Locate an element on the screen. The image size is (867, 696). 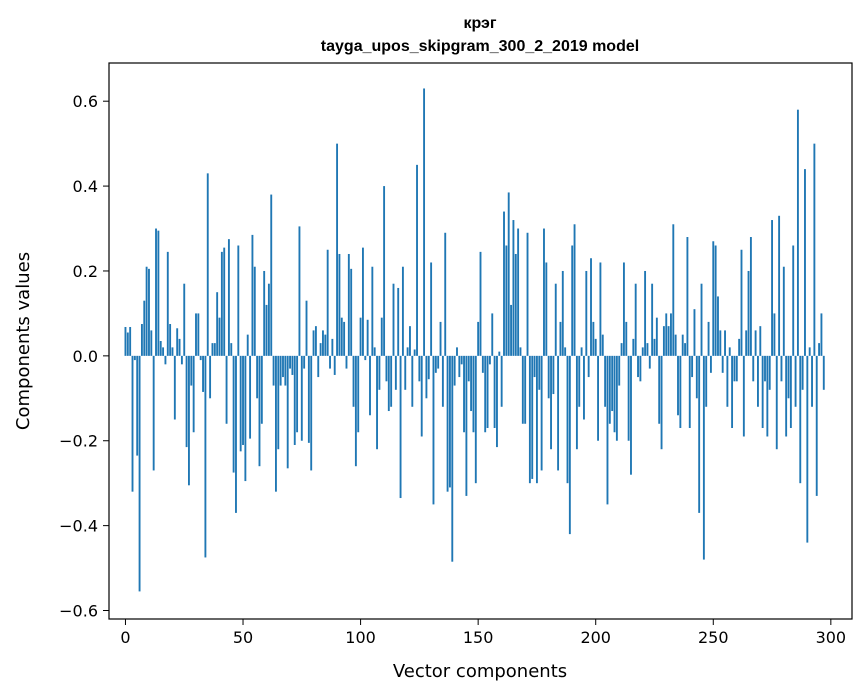
y-axis-label: Components values is located at coordinates (23, 341).